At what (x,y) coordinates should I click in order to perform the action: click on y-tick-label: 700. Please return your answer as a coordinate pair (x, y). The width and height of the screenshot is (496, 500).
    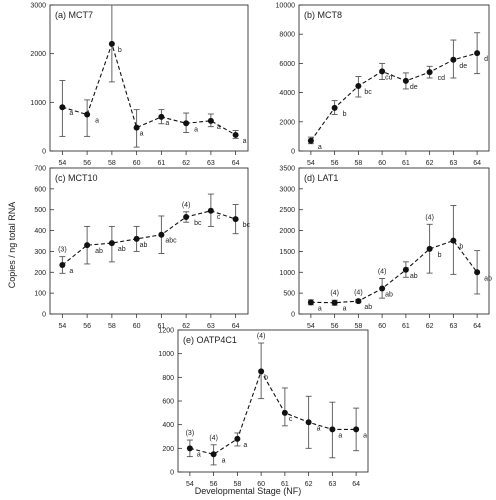
    Looking at the image, I should click on (40, 169).